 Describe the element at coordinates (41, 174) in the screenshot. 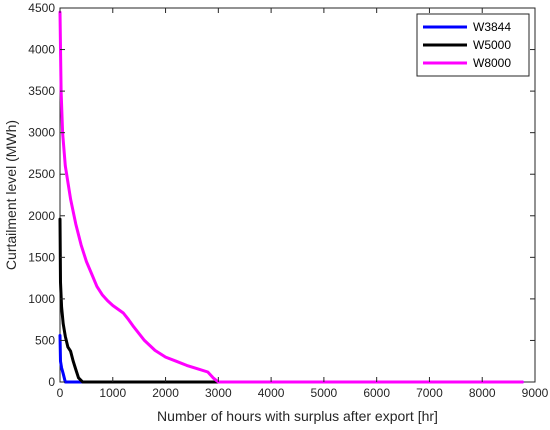

I see `y-tick-label: 2500` at that location.